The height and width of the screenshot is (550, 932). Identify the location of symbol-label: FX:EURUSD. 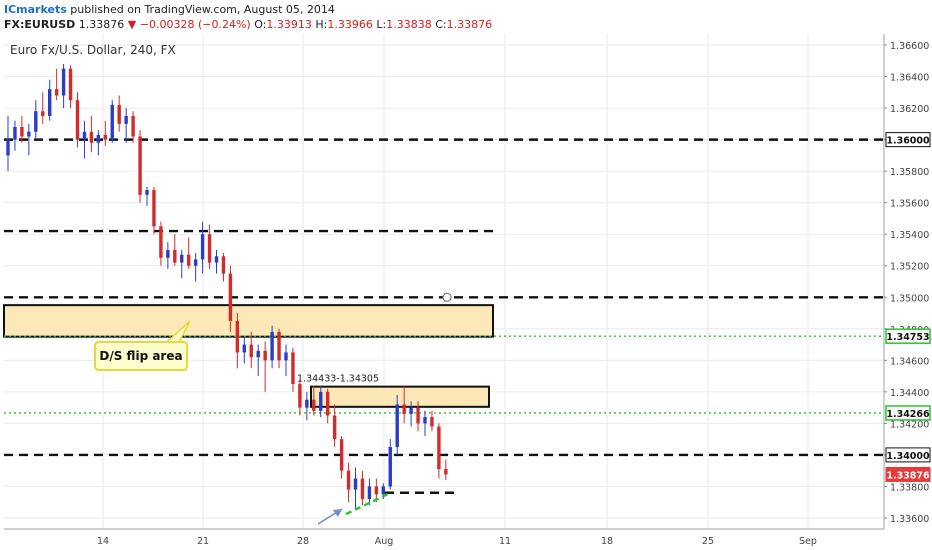
(40, 24).